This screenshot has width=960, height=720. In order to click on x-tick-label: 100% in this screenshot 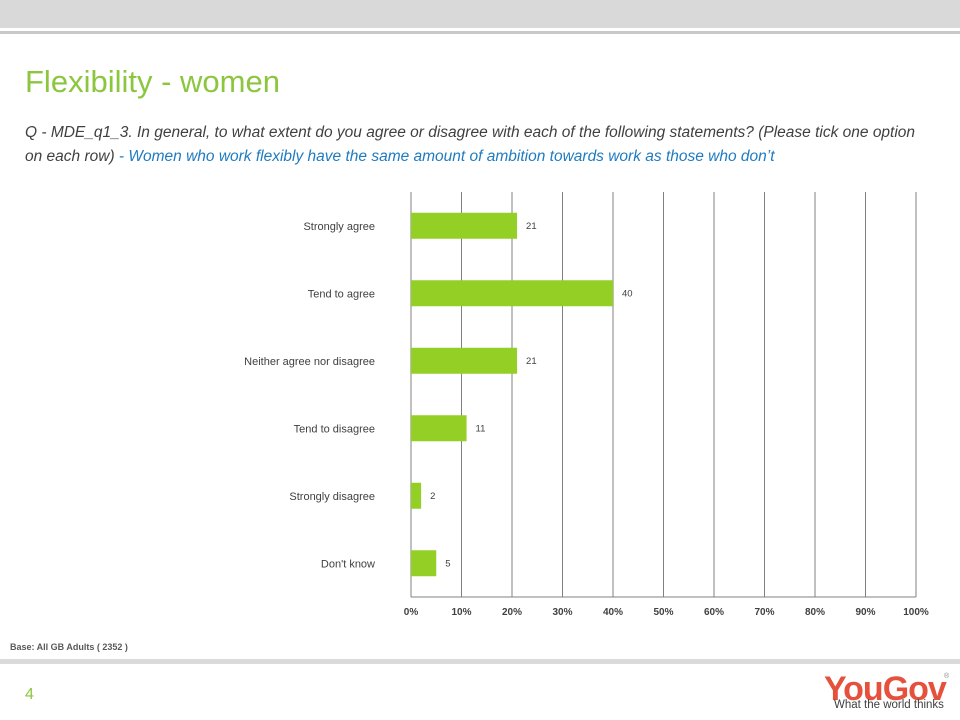, I will do `click(916, 612)`.